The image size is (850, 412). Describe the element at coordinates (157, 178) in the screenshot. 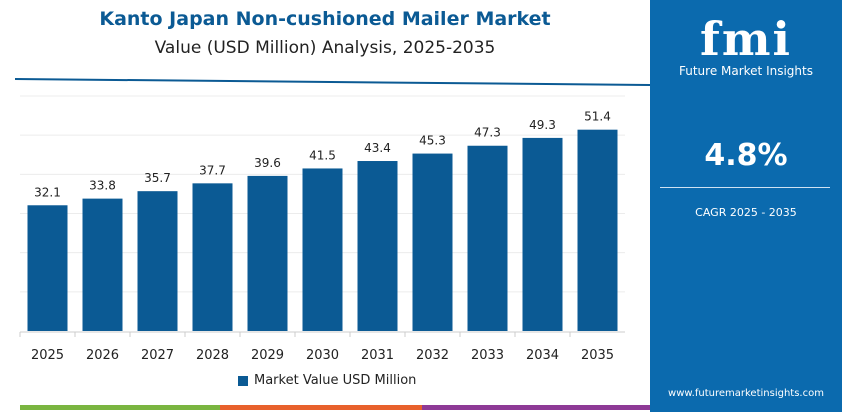

I see `data-label-2027: 35.7` at that location.